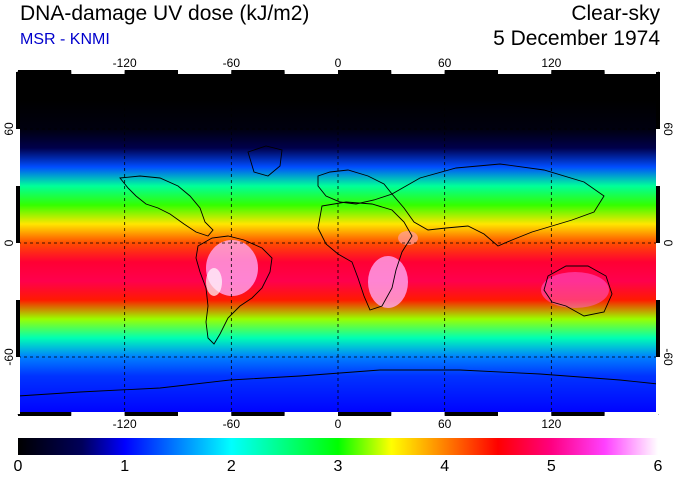 Image resolution: width=678 pixels, height=480 pixels. I want to click on colorbar-ramp, so click(338, 446).